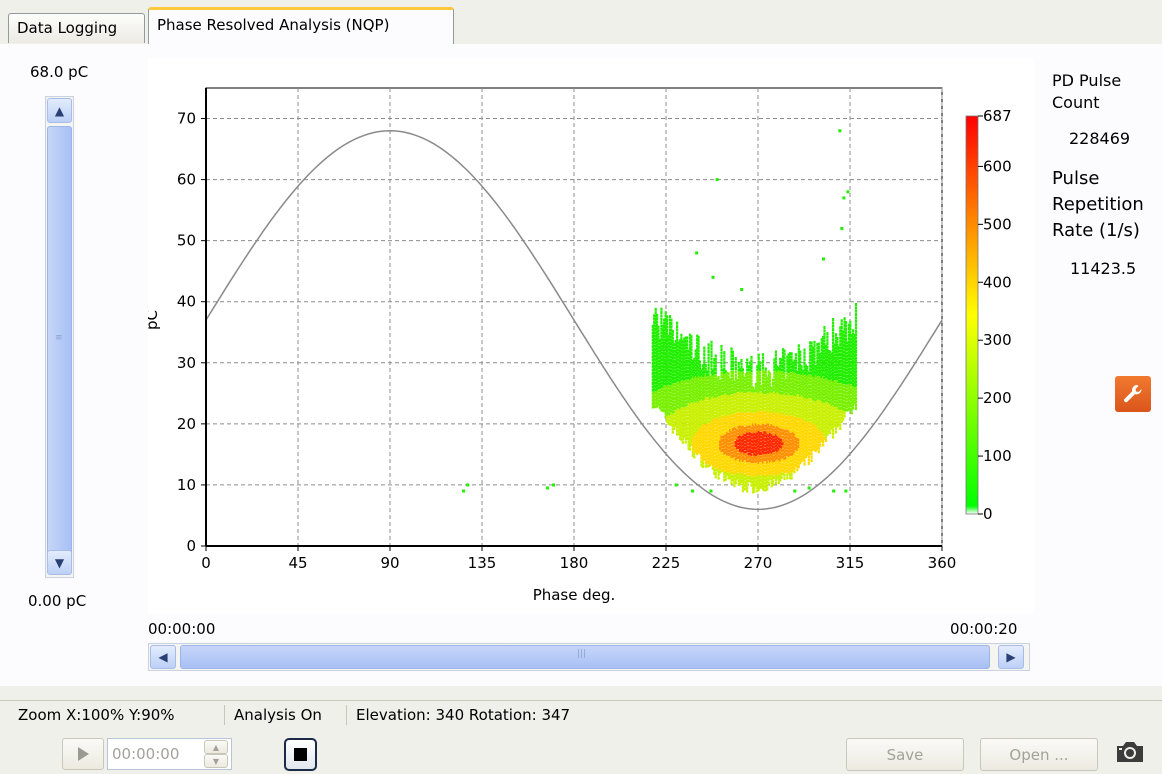 The width and height of the screenshot is (1162, 774). I want to click on scroll-right-button: ▶, so click(1011, 657).